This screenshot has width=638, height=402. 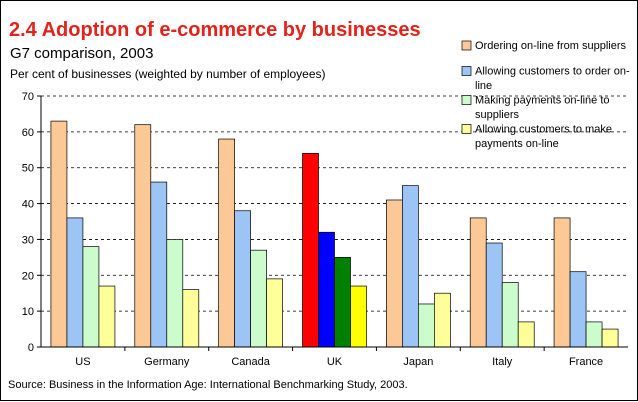 I want to click on x-tick-label: Japan, so click(x=418, y=362).